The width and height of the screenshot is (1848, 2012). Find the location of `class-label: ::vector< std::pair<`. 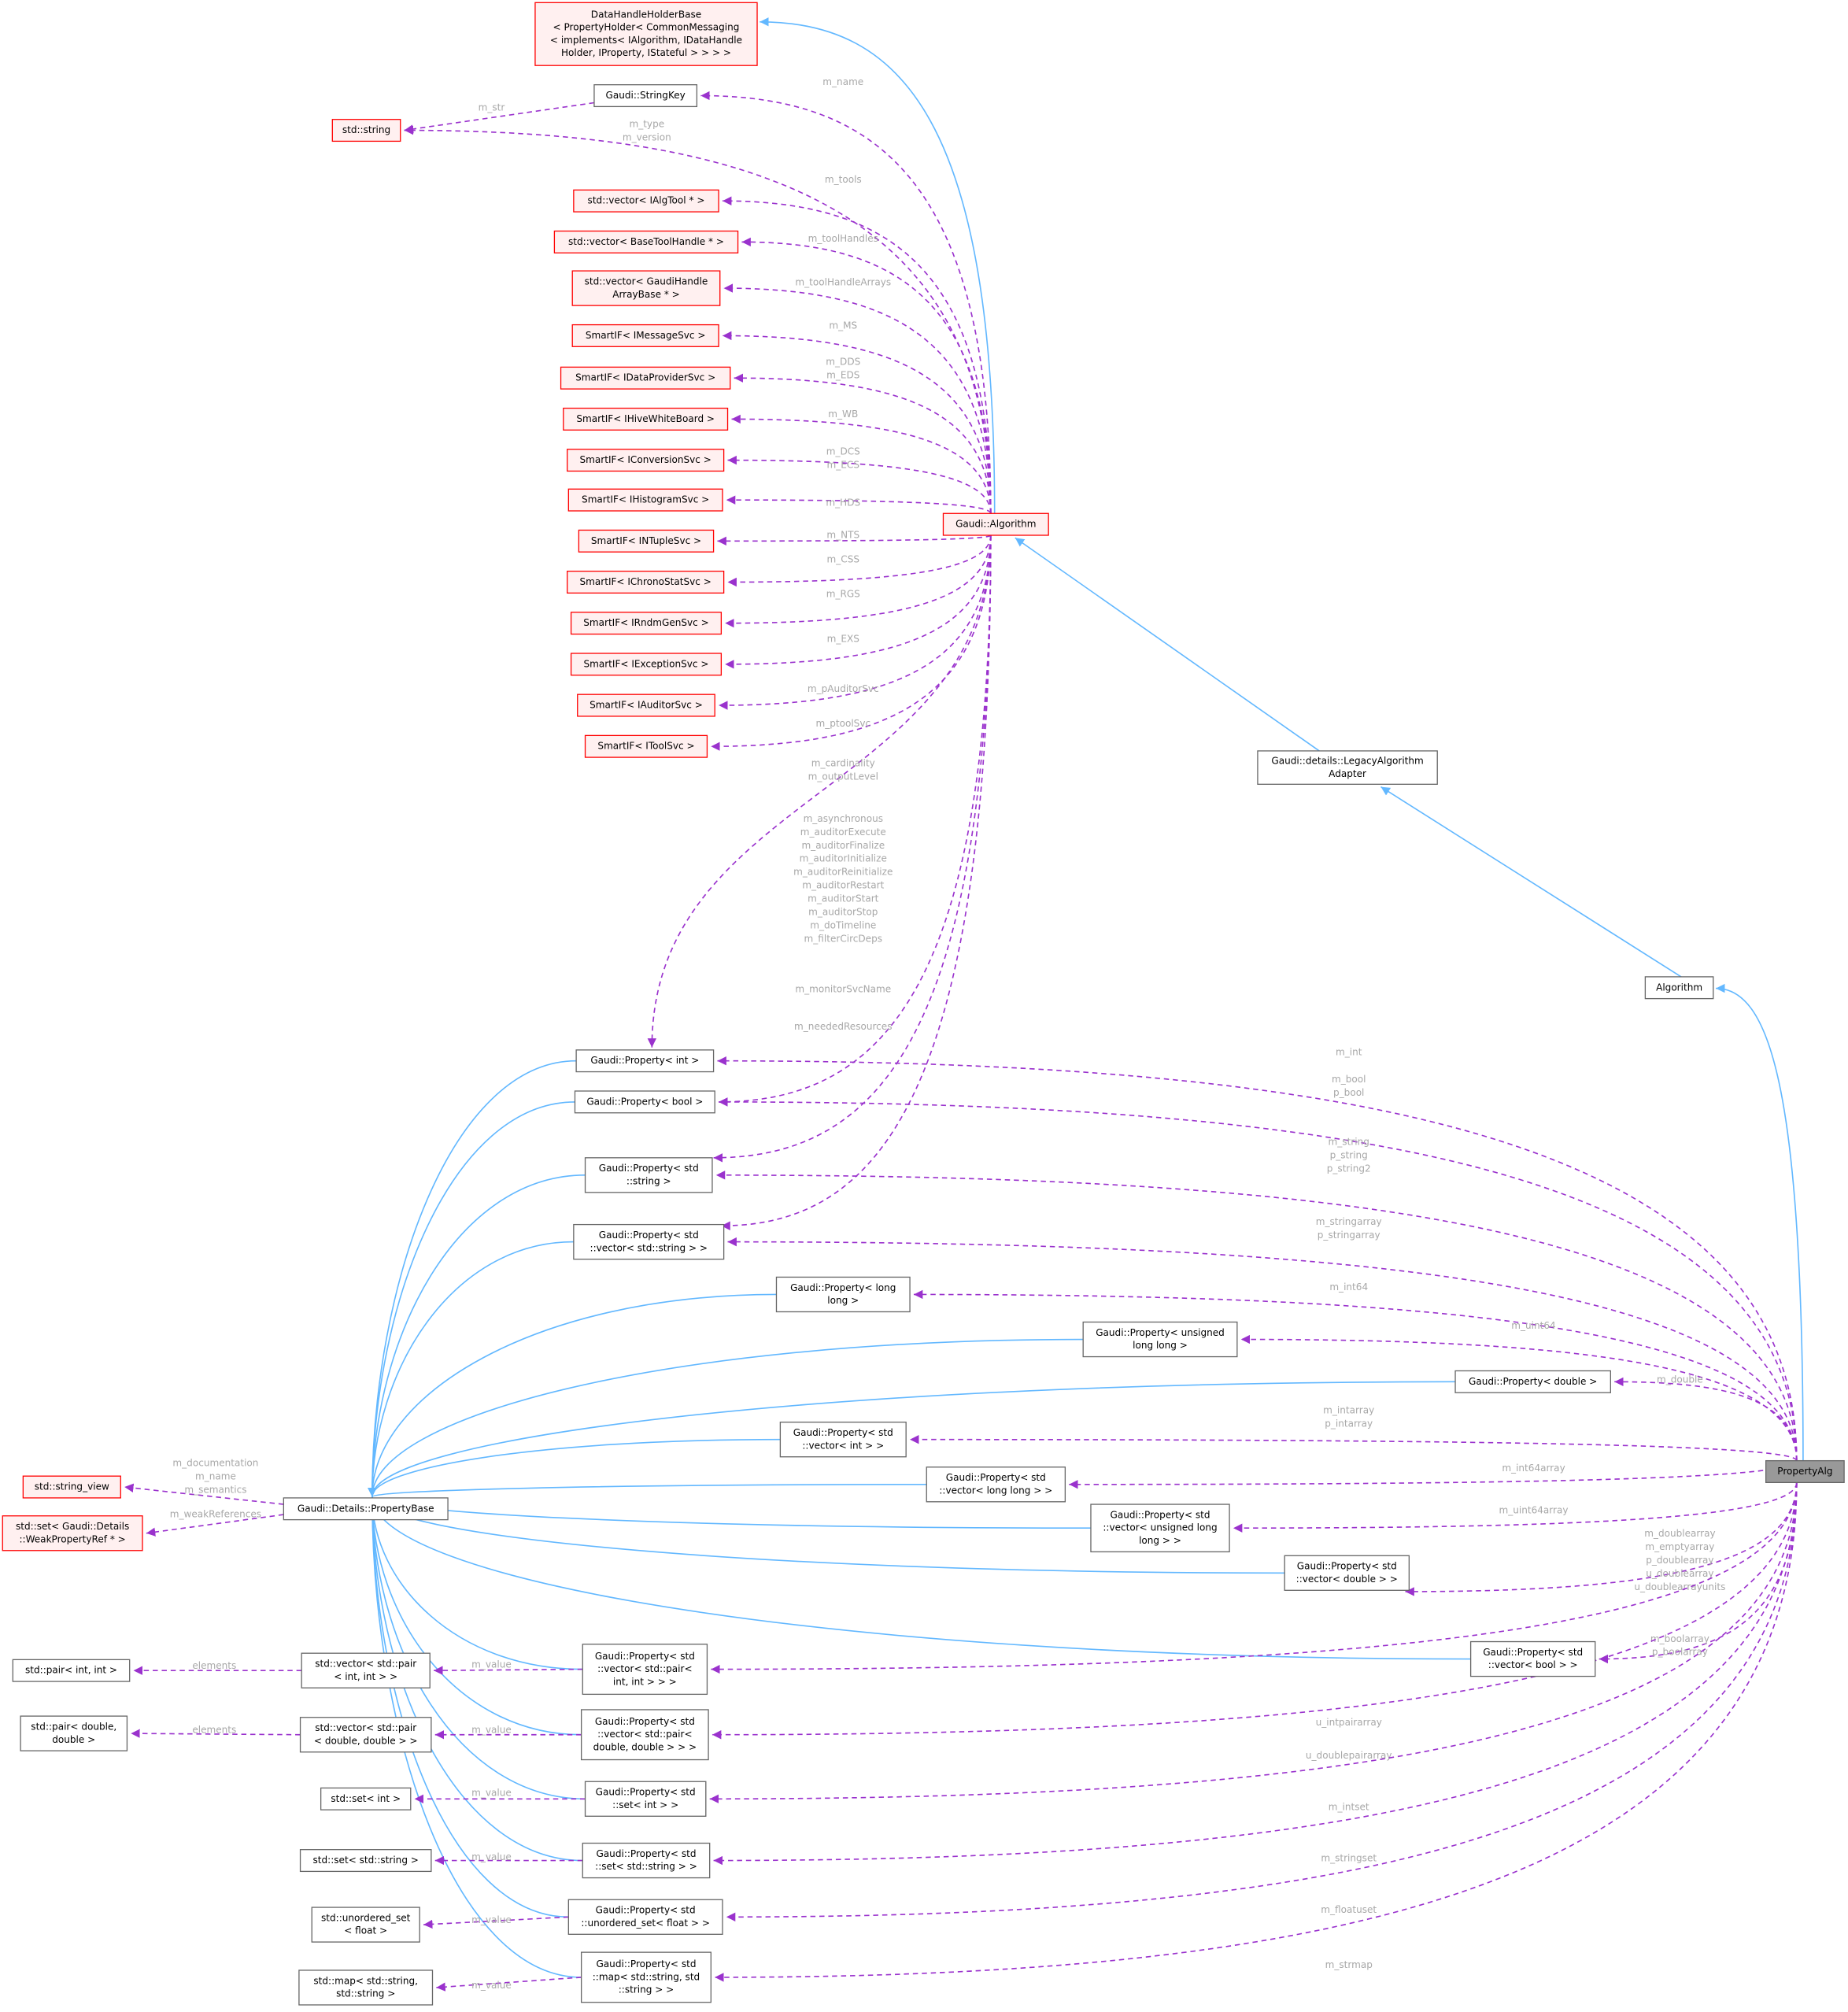

class-label: ::vector< std::pair< is located at coordinates (644, 1734).